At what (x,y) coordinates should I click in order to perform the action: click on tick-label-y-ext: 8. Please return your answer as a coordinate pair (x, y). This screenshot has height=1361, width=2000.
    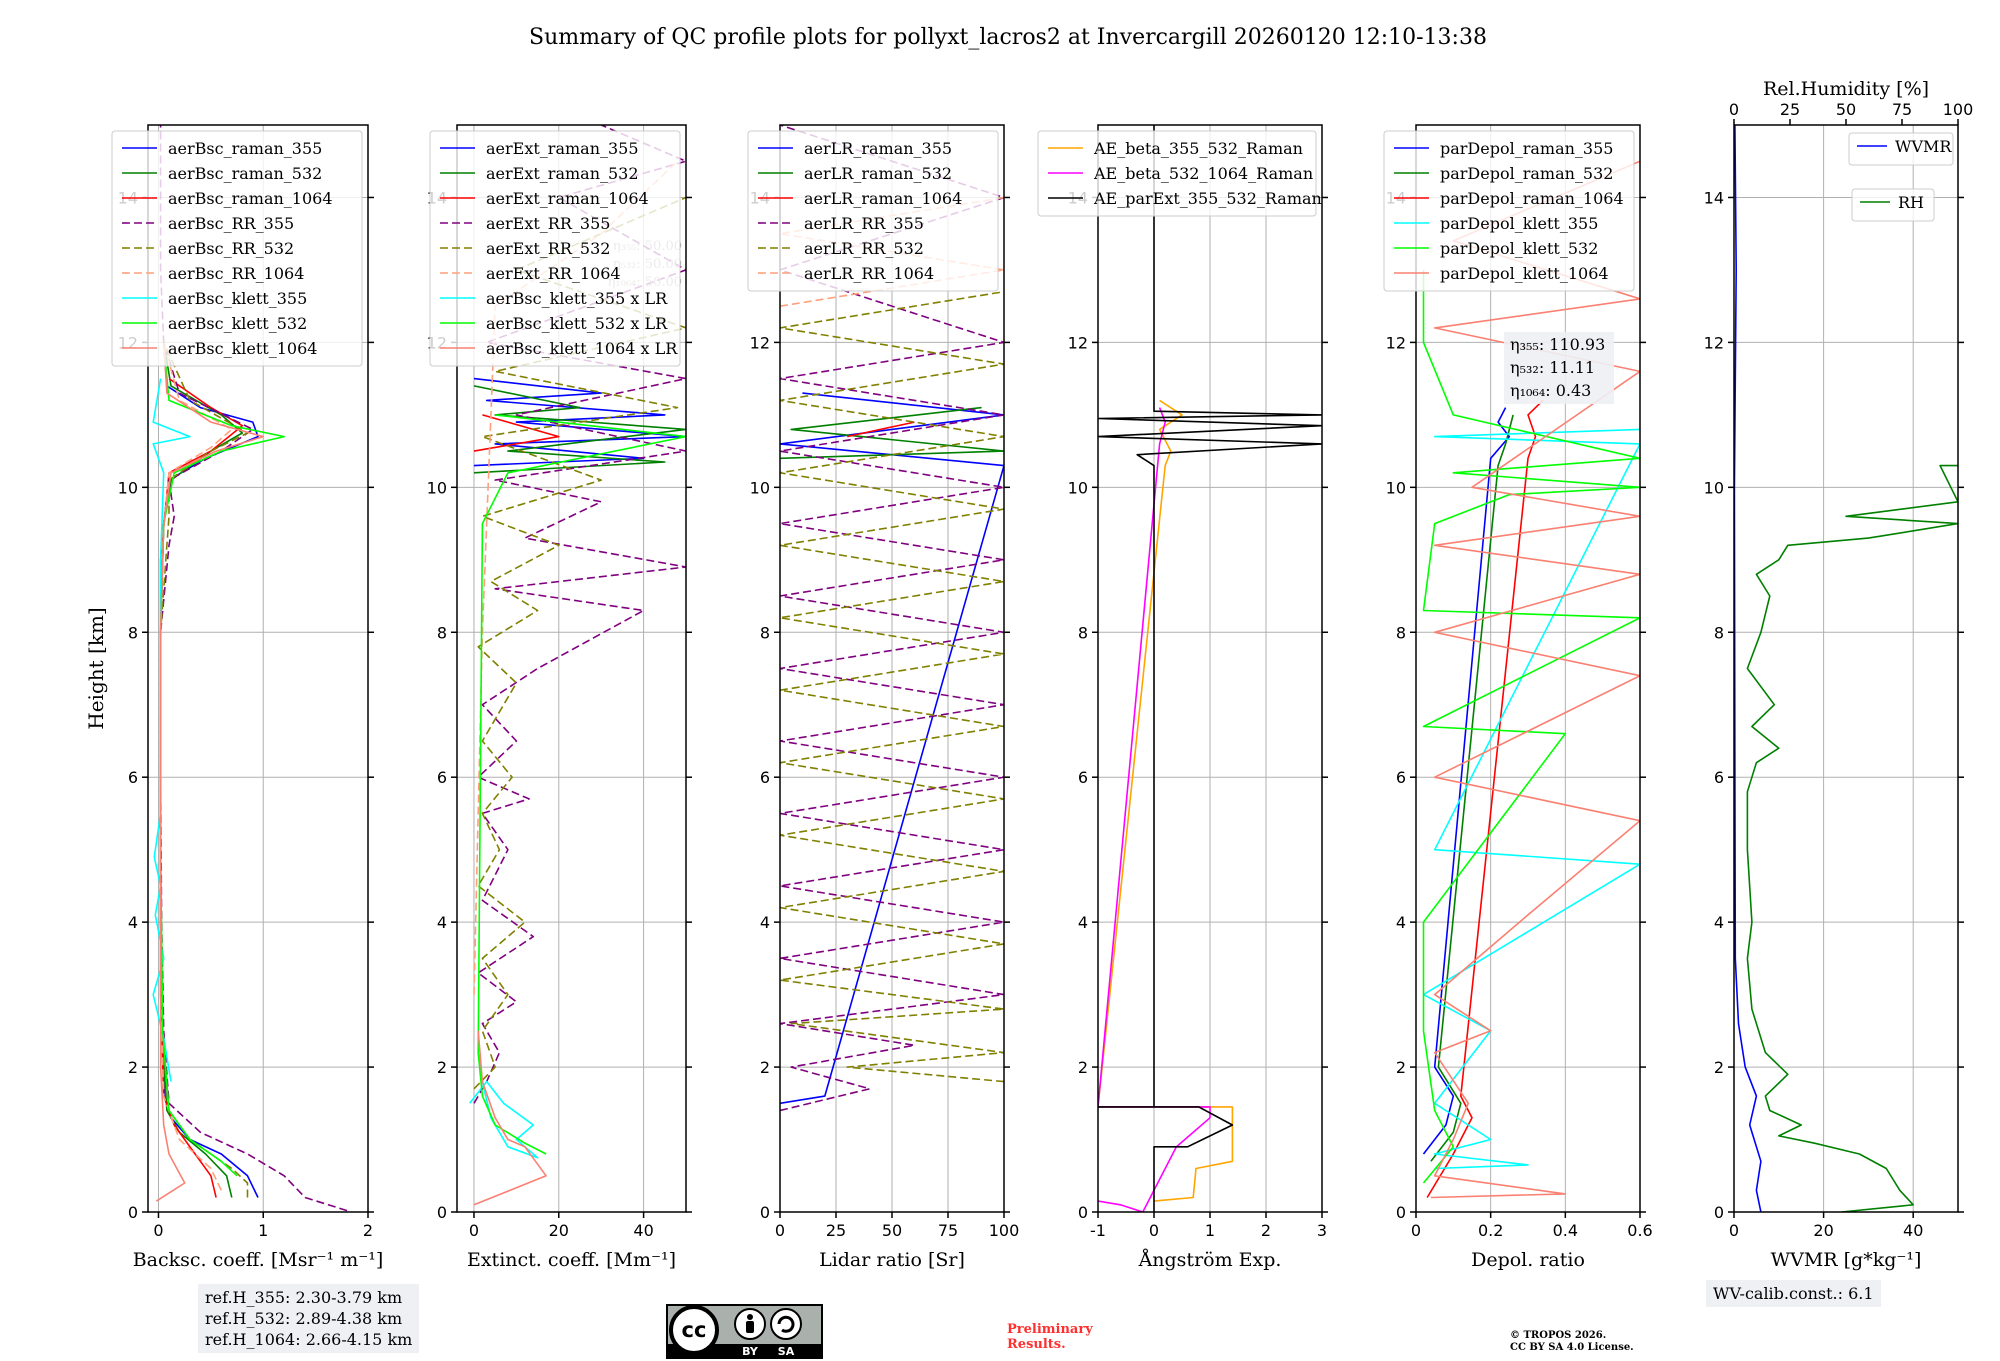
    Looking at the image, I should click on (442, 632).